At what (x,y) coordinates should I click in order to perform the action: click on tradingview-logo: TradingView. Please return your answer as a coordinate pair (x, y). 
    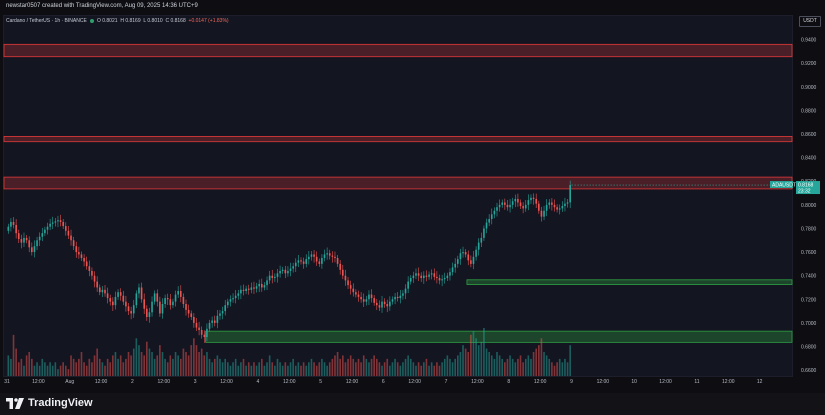
    Looking at the image, I should click on (49, 403).